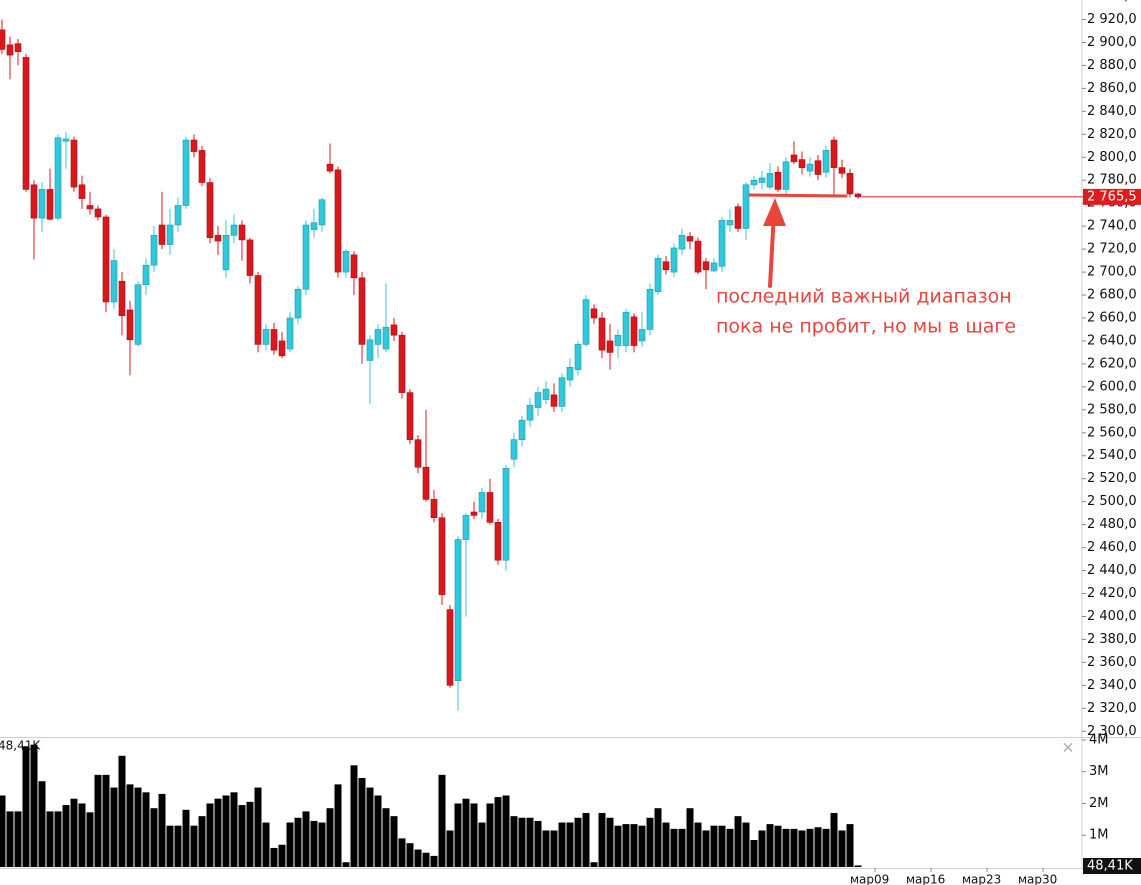 Image resolution: width=1141 pixels, height=885 pixels. What do you see at coordinates (1112, 432) in the screenshot?
I see `y-tick-label: 2 560,0` at bounding box center [1112, 432].